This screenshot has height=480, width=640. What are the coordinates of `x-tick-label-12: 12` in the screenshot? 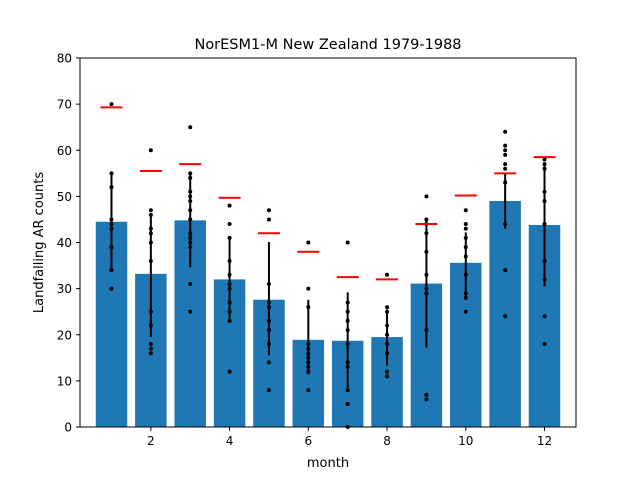 It's located at (544, 441).